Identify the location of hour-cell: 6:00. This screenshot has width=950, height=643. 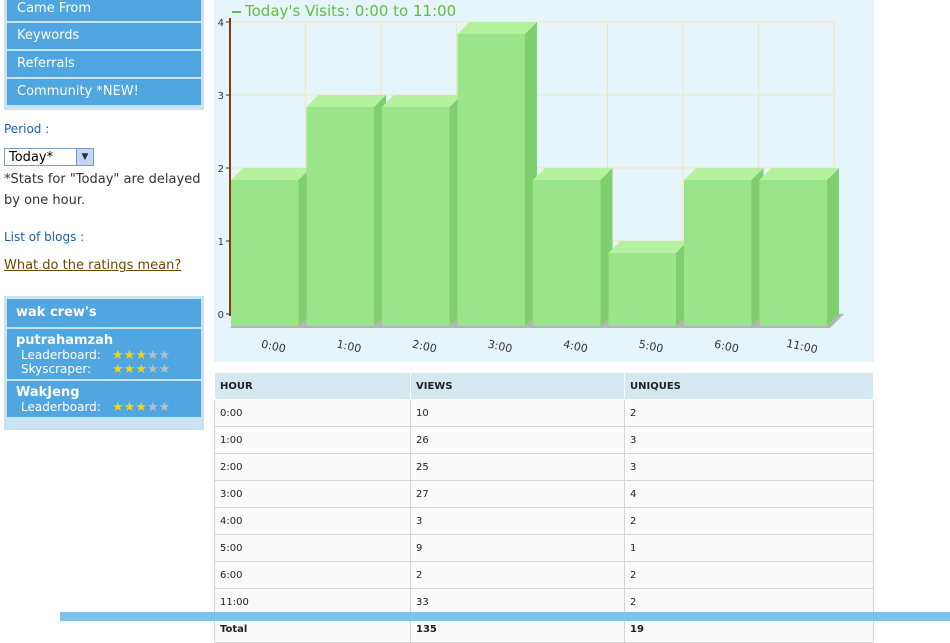
(312, 575).